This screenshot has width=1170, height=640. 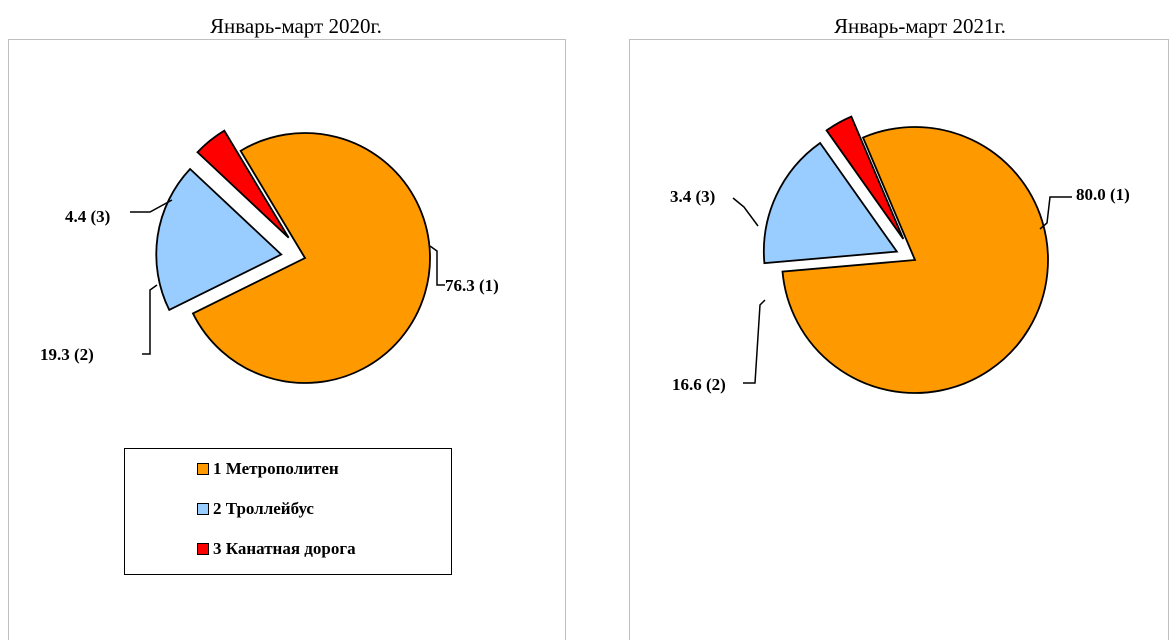 I want to click on legend-item-metro: 1 Метрополитен, so click(x=268, y=469).